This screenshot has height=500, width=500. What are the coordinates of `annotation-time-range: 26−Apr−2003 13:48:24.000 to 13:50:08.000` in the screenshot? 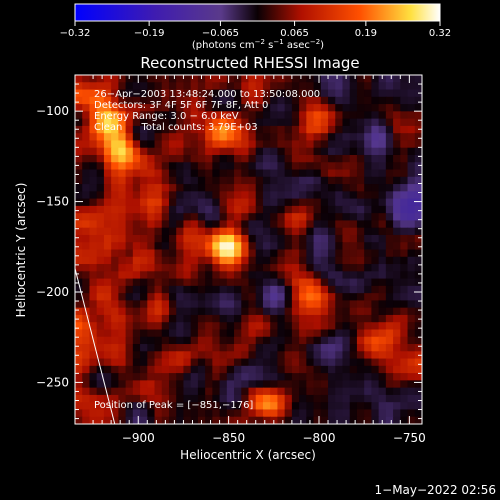 It's located at (207, 94).